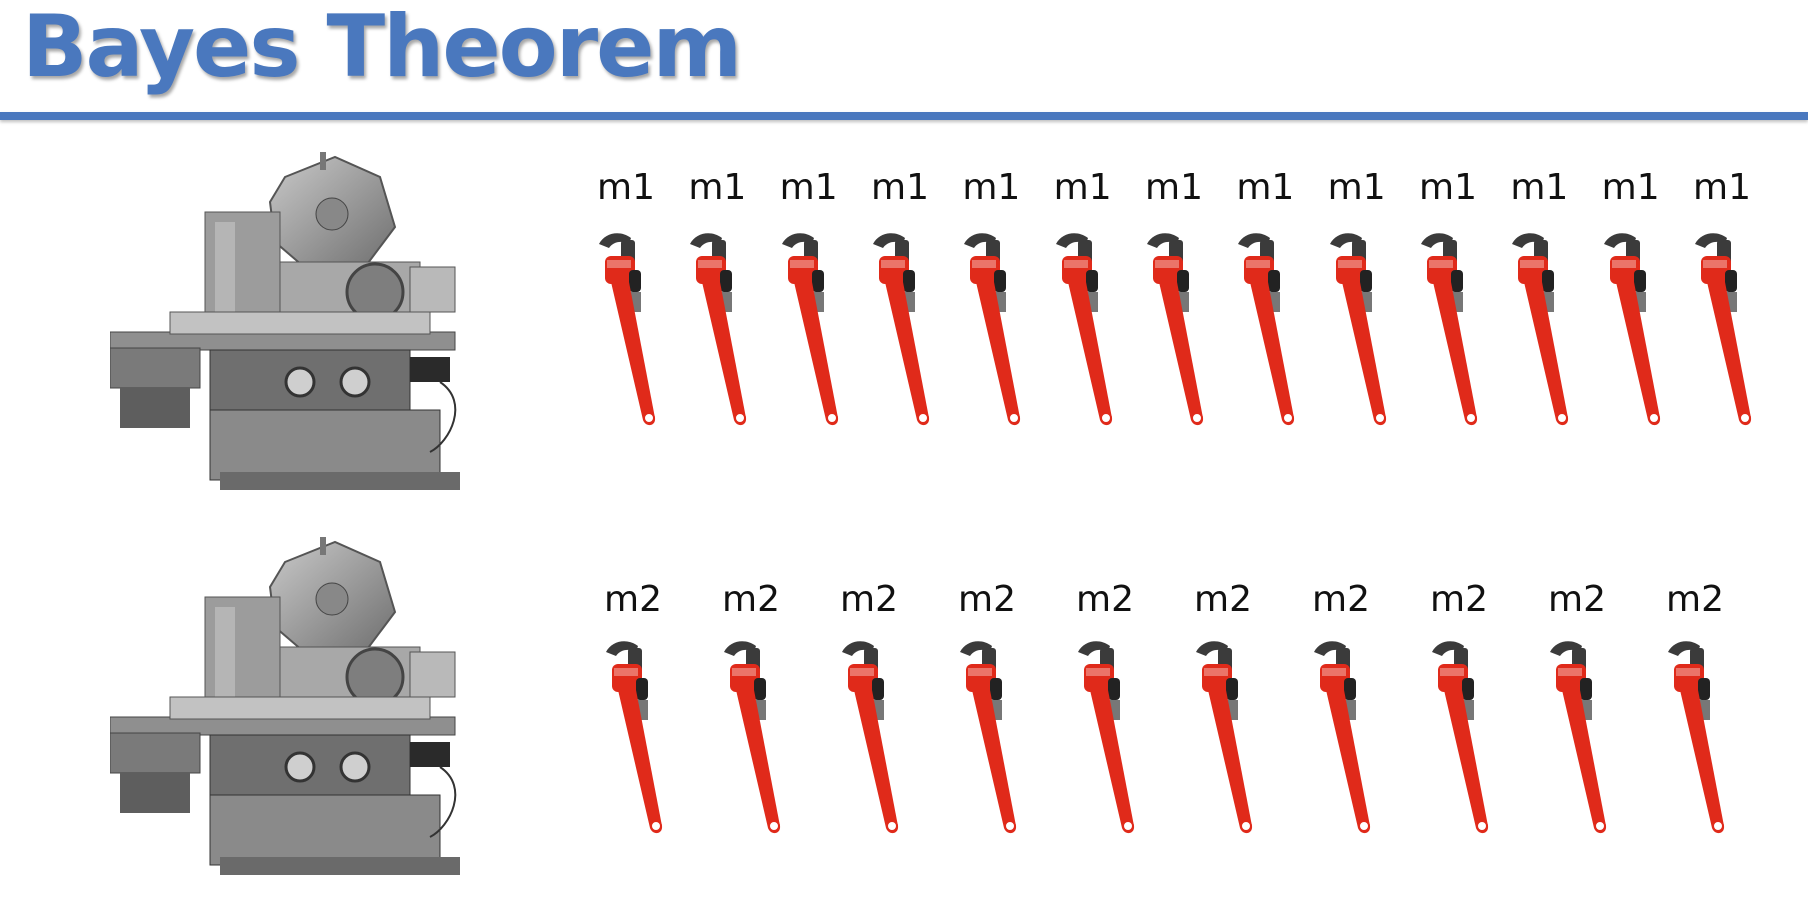 The width and height of the screenshot is (1808, 917). I want to click on milling-machine-m1, so click(299, 326).